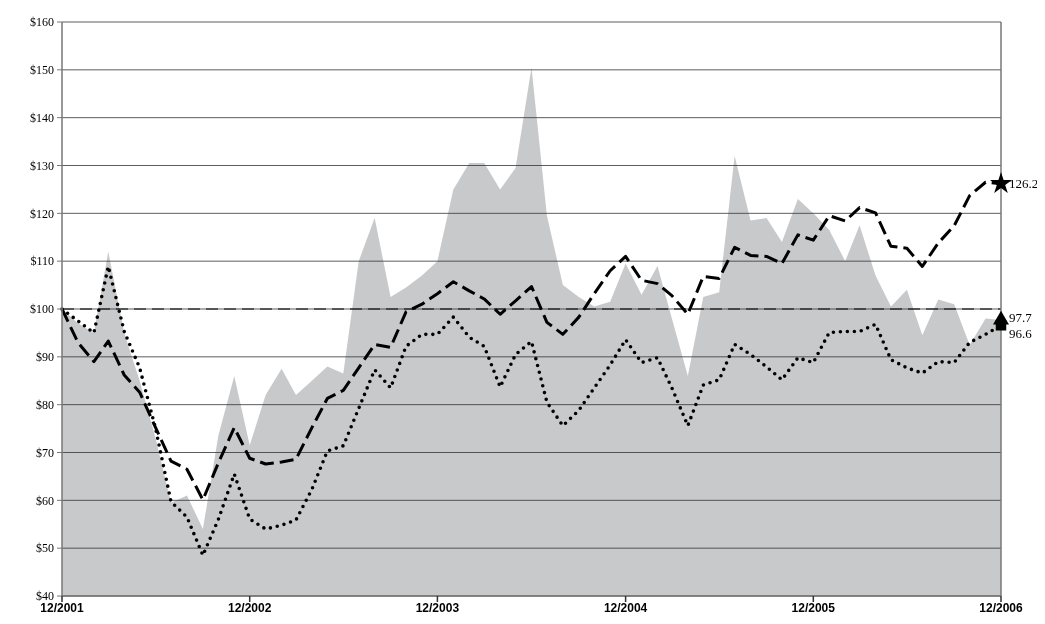  What do you see at coordinates (1021, 317) in the screenshot?
I see `data-label: 97.7` at bounding box center [1021, 317].